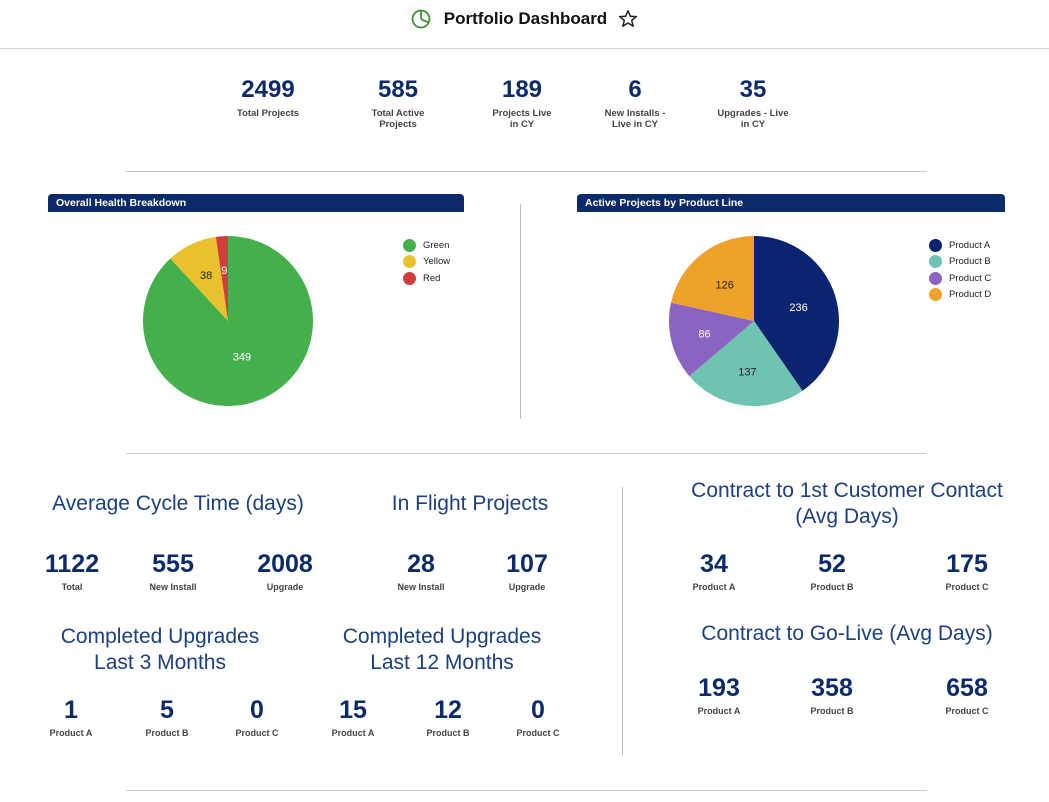  What do you see at coordinates (437, 262) in the screenshot?
I see `legend-label: Yellow` at bounding box center [437, 262].